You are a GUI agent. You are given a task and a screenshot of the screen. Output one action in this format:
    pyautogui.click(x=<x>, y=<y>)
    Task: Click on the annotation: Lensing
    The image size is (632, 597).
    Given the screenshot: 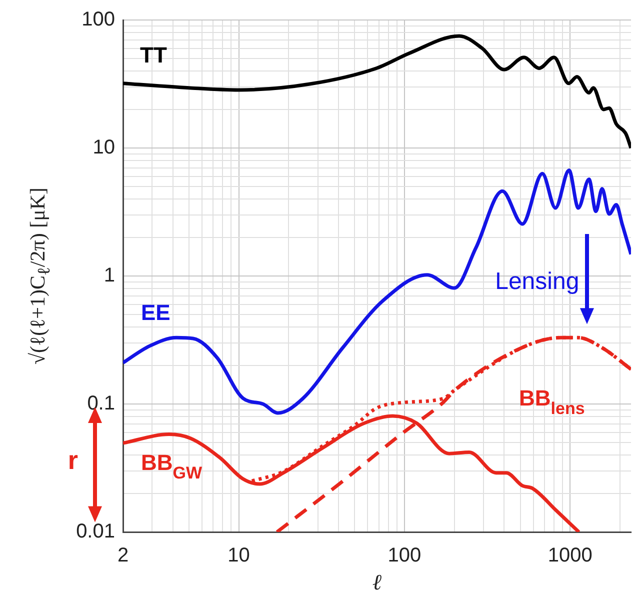 What is the action you would take?
    pyautogui.click(x=537, y=282)
    